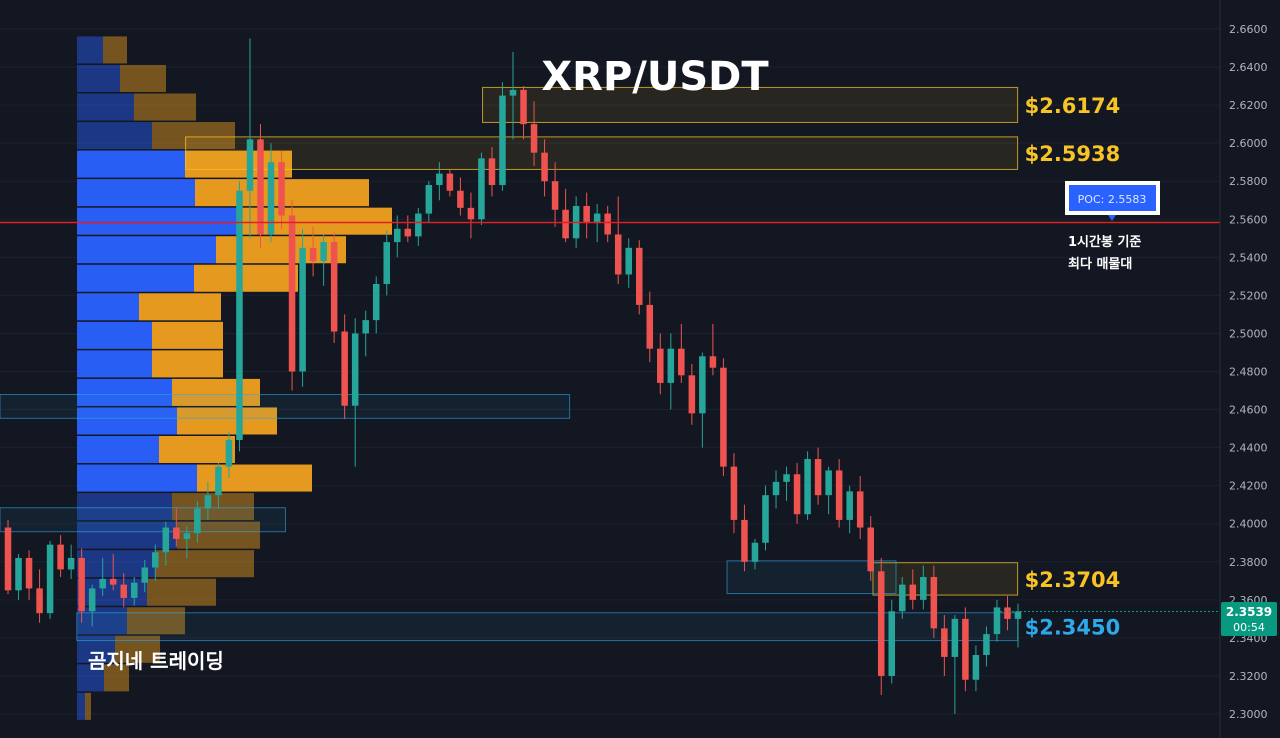 The height and width of the screenshot is (738, 1280). I want to click on price-tick-label: 2.3200, so click(1248, 676).